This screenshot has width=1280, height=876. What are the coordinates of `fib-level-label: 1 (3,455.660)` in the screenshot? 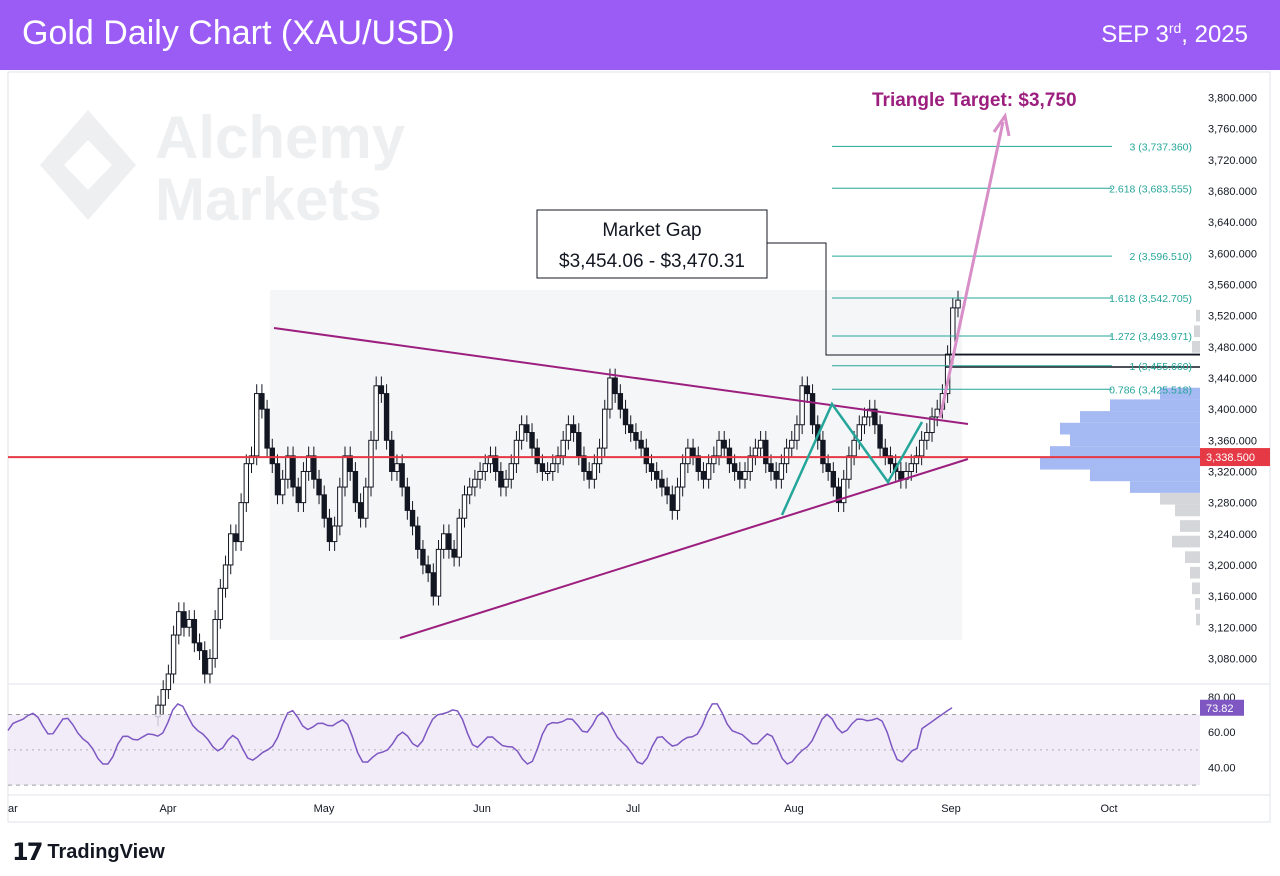 It's located at (1161, 367).